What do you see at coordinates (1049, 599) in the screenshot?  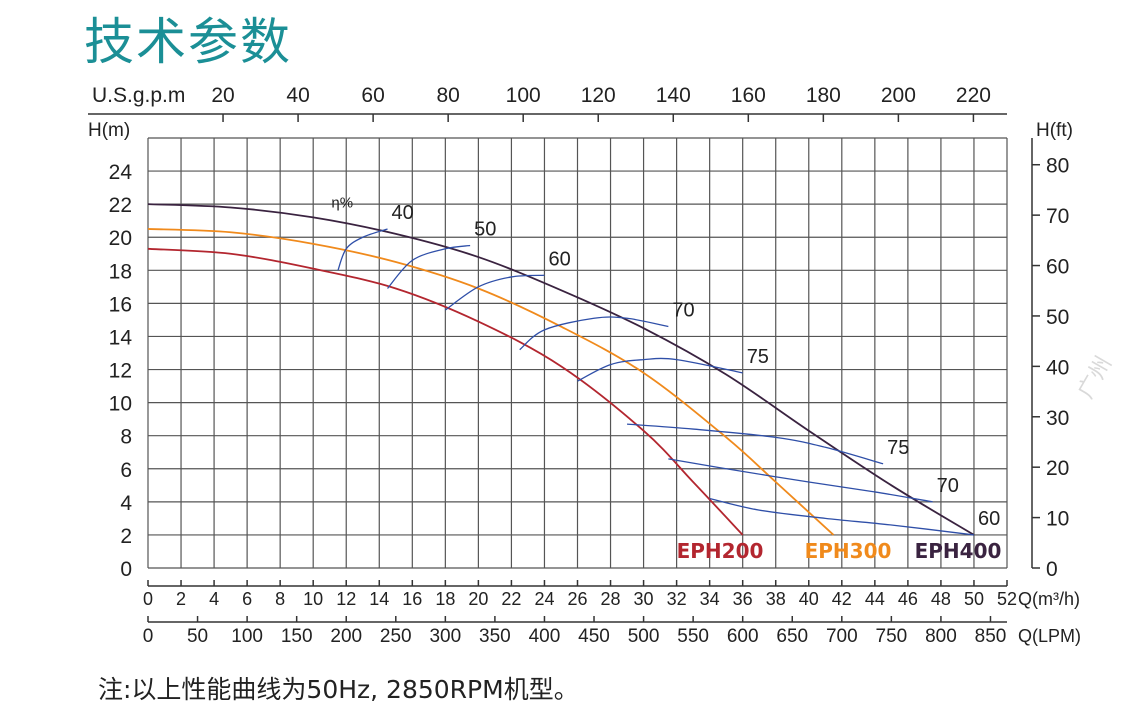 I see `q-axis-label: Q(m³/h)` at bounding box center [1049, 599].